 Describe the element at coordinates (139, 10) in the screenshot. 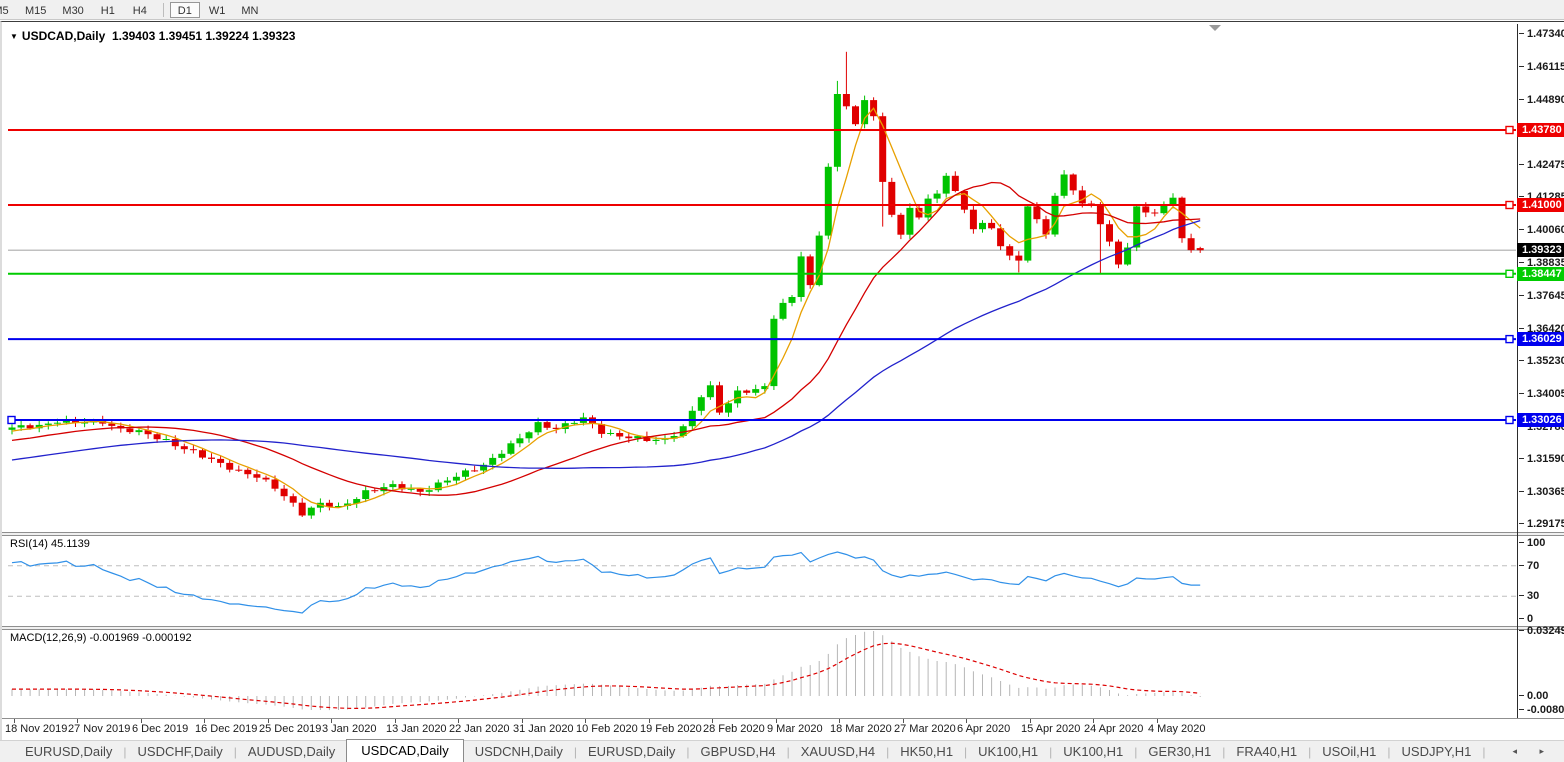

I see `period-button-H4: H4` at that location.